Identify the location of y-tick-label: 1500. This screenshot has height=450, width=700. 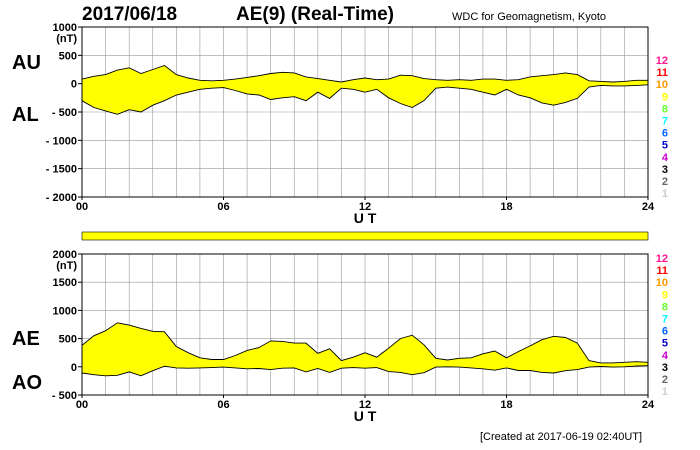
(65, 283).